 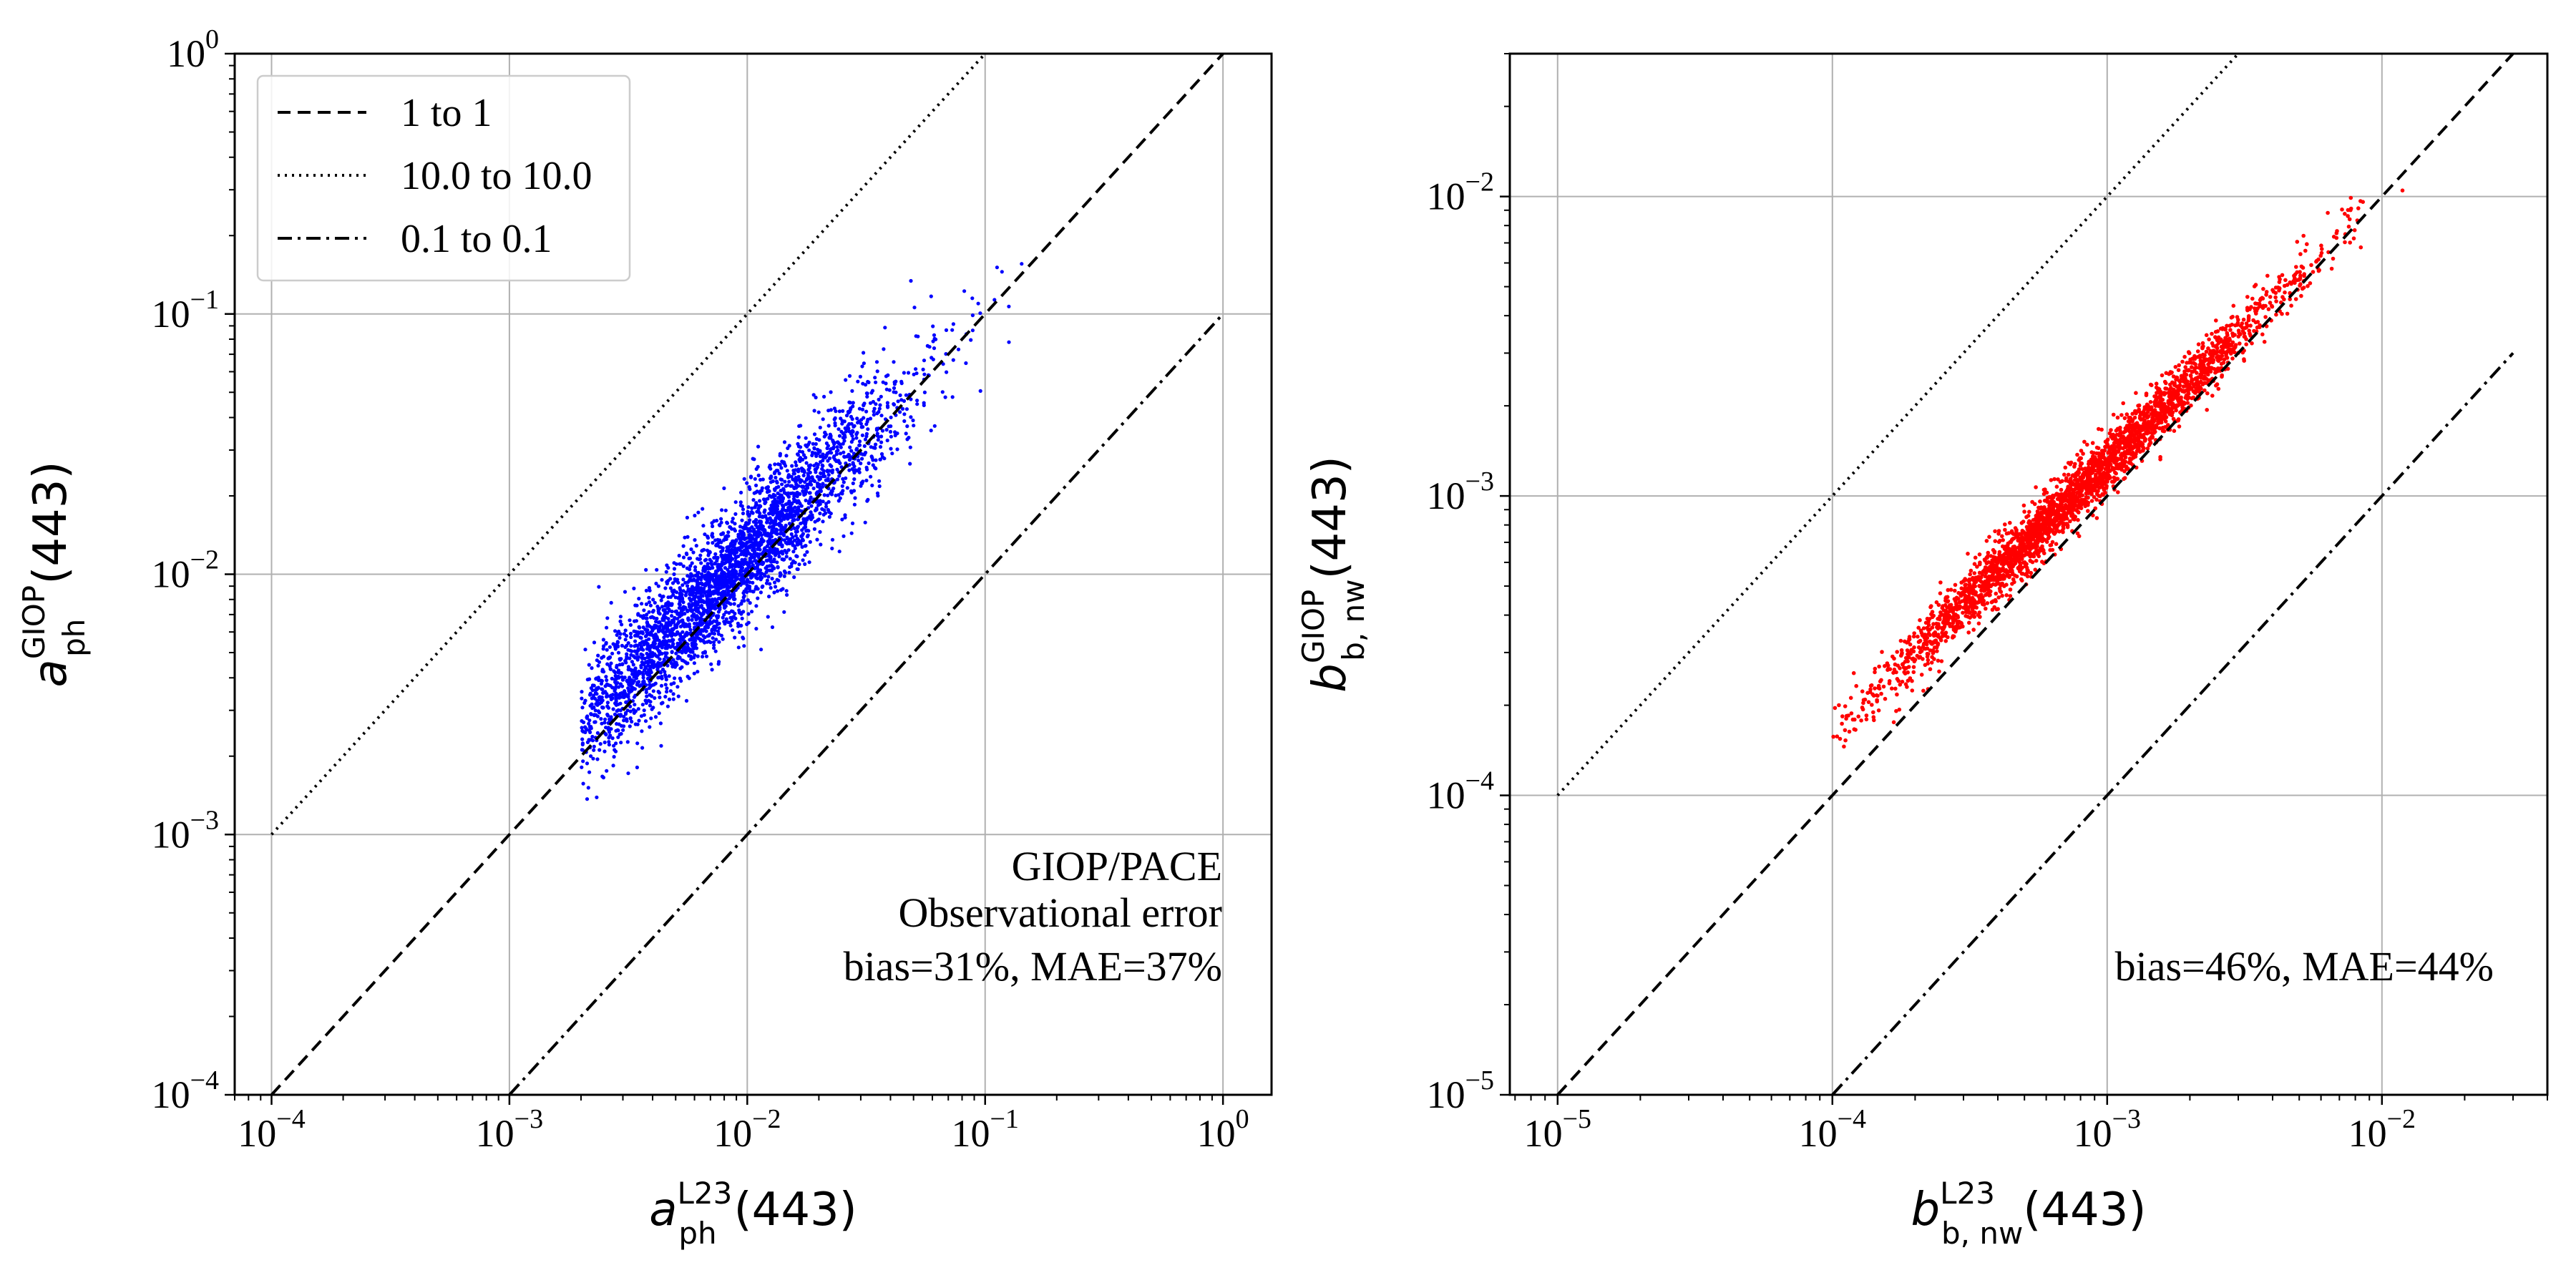 I want to click on y-tick-label: 100, so click(x=193, y=49).